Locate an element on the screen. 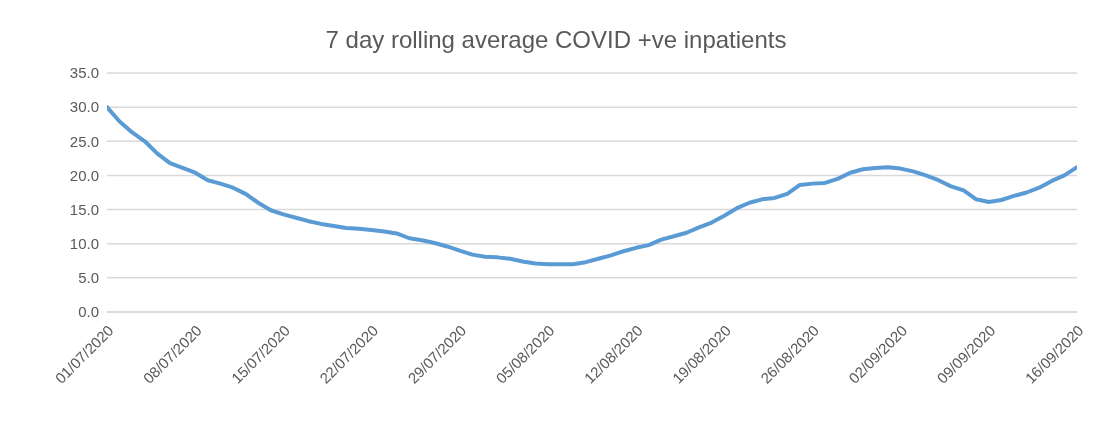  y-tick-label: 15.0 is located at coordinates (84, 209).